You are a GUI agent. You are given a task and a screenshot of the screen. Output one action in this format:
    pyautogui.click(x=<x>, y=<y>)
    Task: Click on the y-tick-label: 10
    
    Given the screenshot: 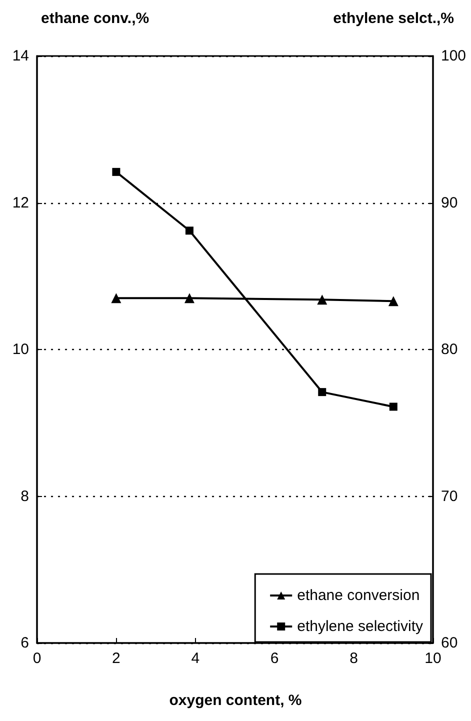 What is the action you would take?
    pyautogui.click(x=20, y=349)
    